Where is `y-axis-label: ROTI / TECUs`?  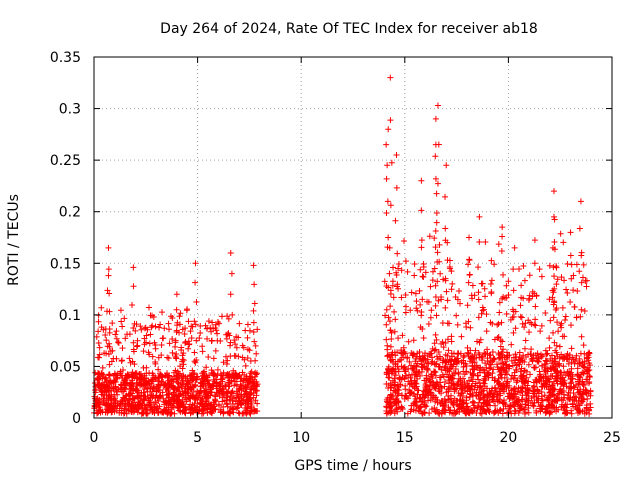
y-axis-label: ROTI / TECUs is located at coordinates (14, 240).